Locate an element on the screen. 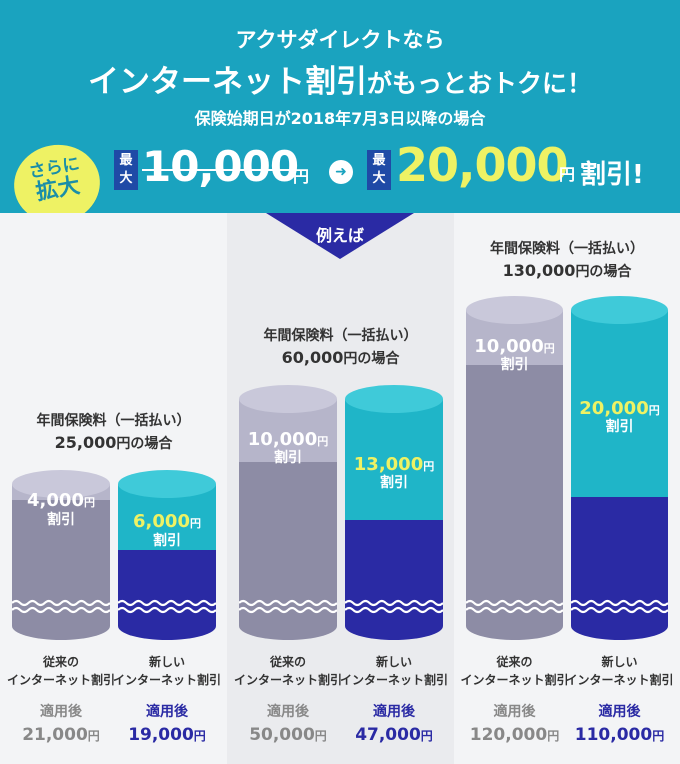 This screenshot has width=680, height=764. headline-line2: インターネット割引がもっとおトクに！ is located at coordinates (340, 78).